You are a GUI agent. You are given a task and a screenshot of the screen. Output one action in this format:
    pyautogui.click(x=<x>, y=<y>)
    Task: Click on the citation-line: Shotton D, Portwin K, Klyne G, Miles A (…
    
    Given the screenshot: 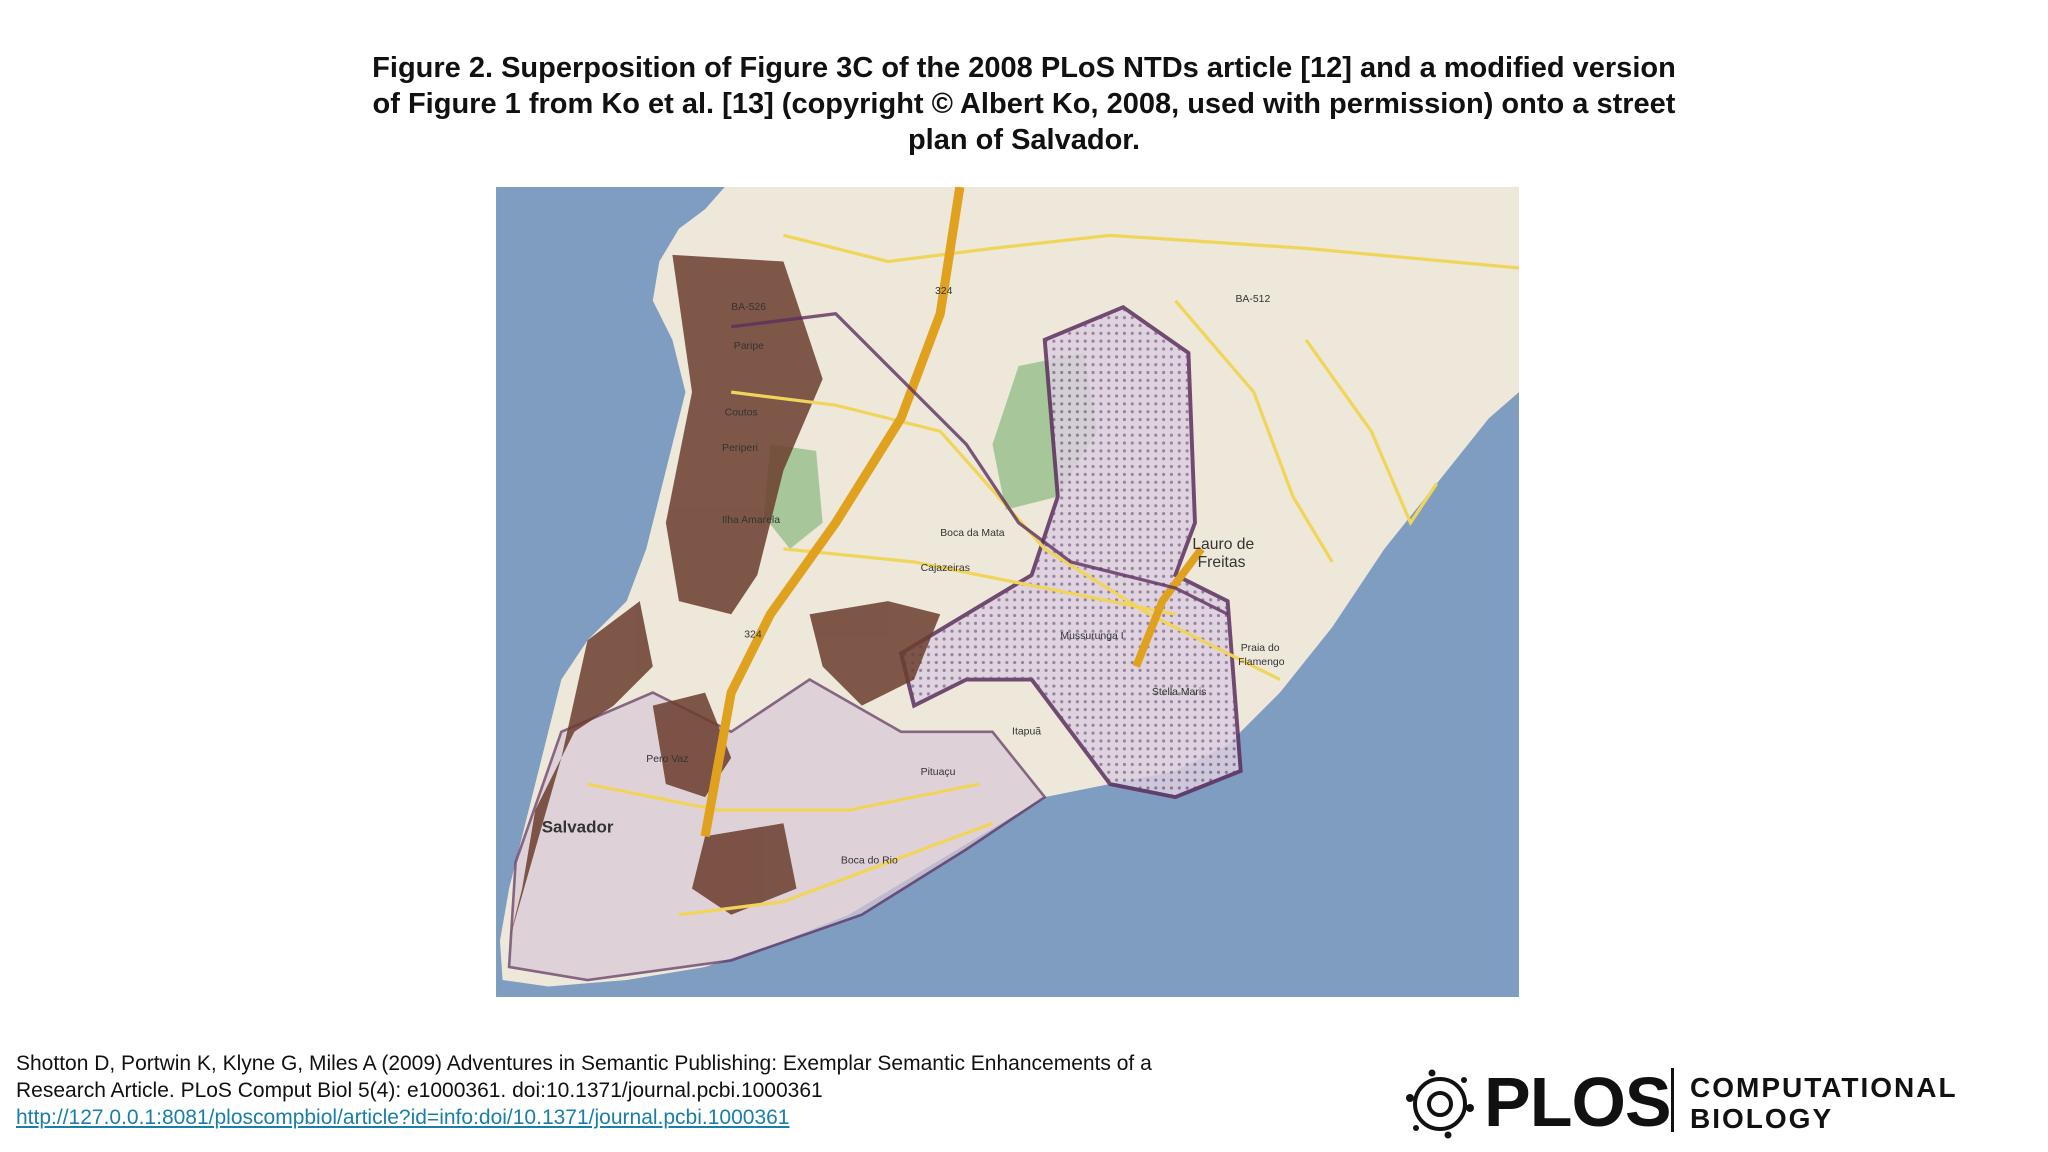 What is the action you would take?
    pyautogui.click(x=584, y=1063)
    